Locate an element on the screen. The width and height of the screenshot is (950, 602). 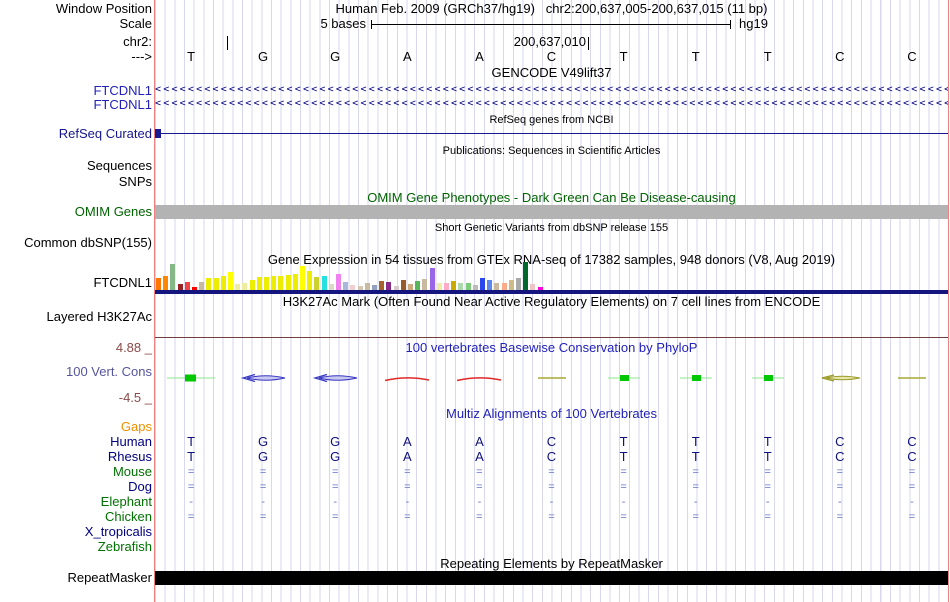
phylop-mark-green is located at coordinates (191, 378).